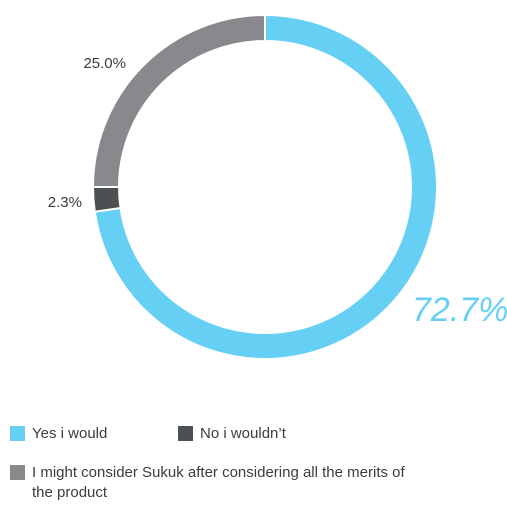  I want to click on legend-swatch-maybe, so click(17, 472).